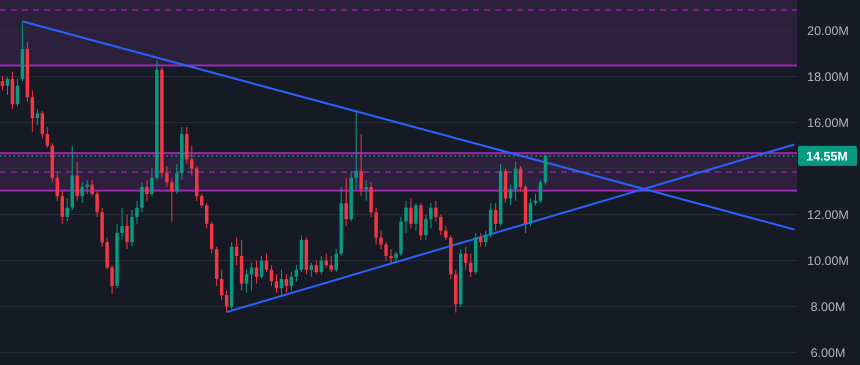  I want to click on y-tick-label: 18.00M, so click(828, 77).